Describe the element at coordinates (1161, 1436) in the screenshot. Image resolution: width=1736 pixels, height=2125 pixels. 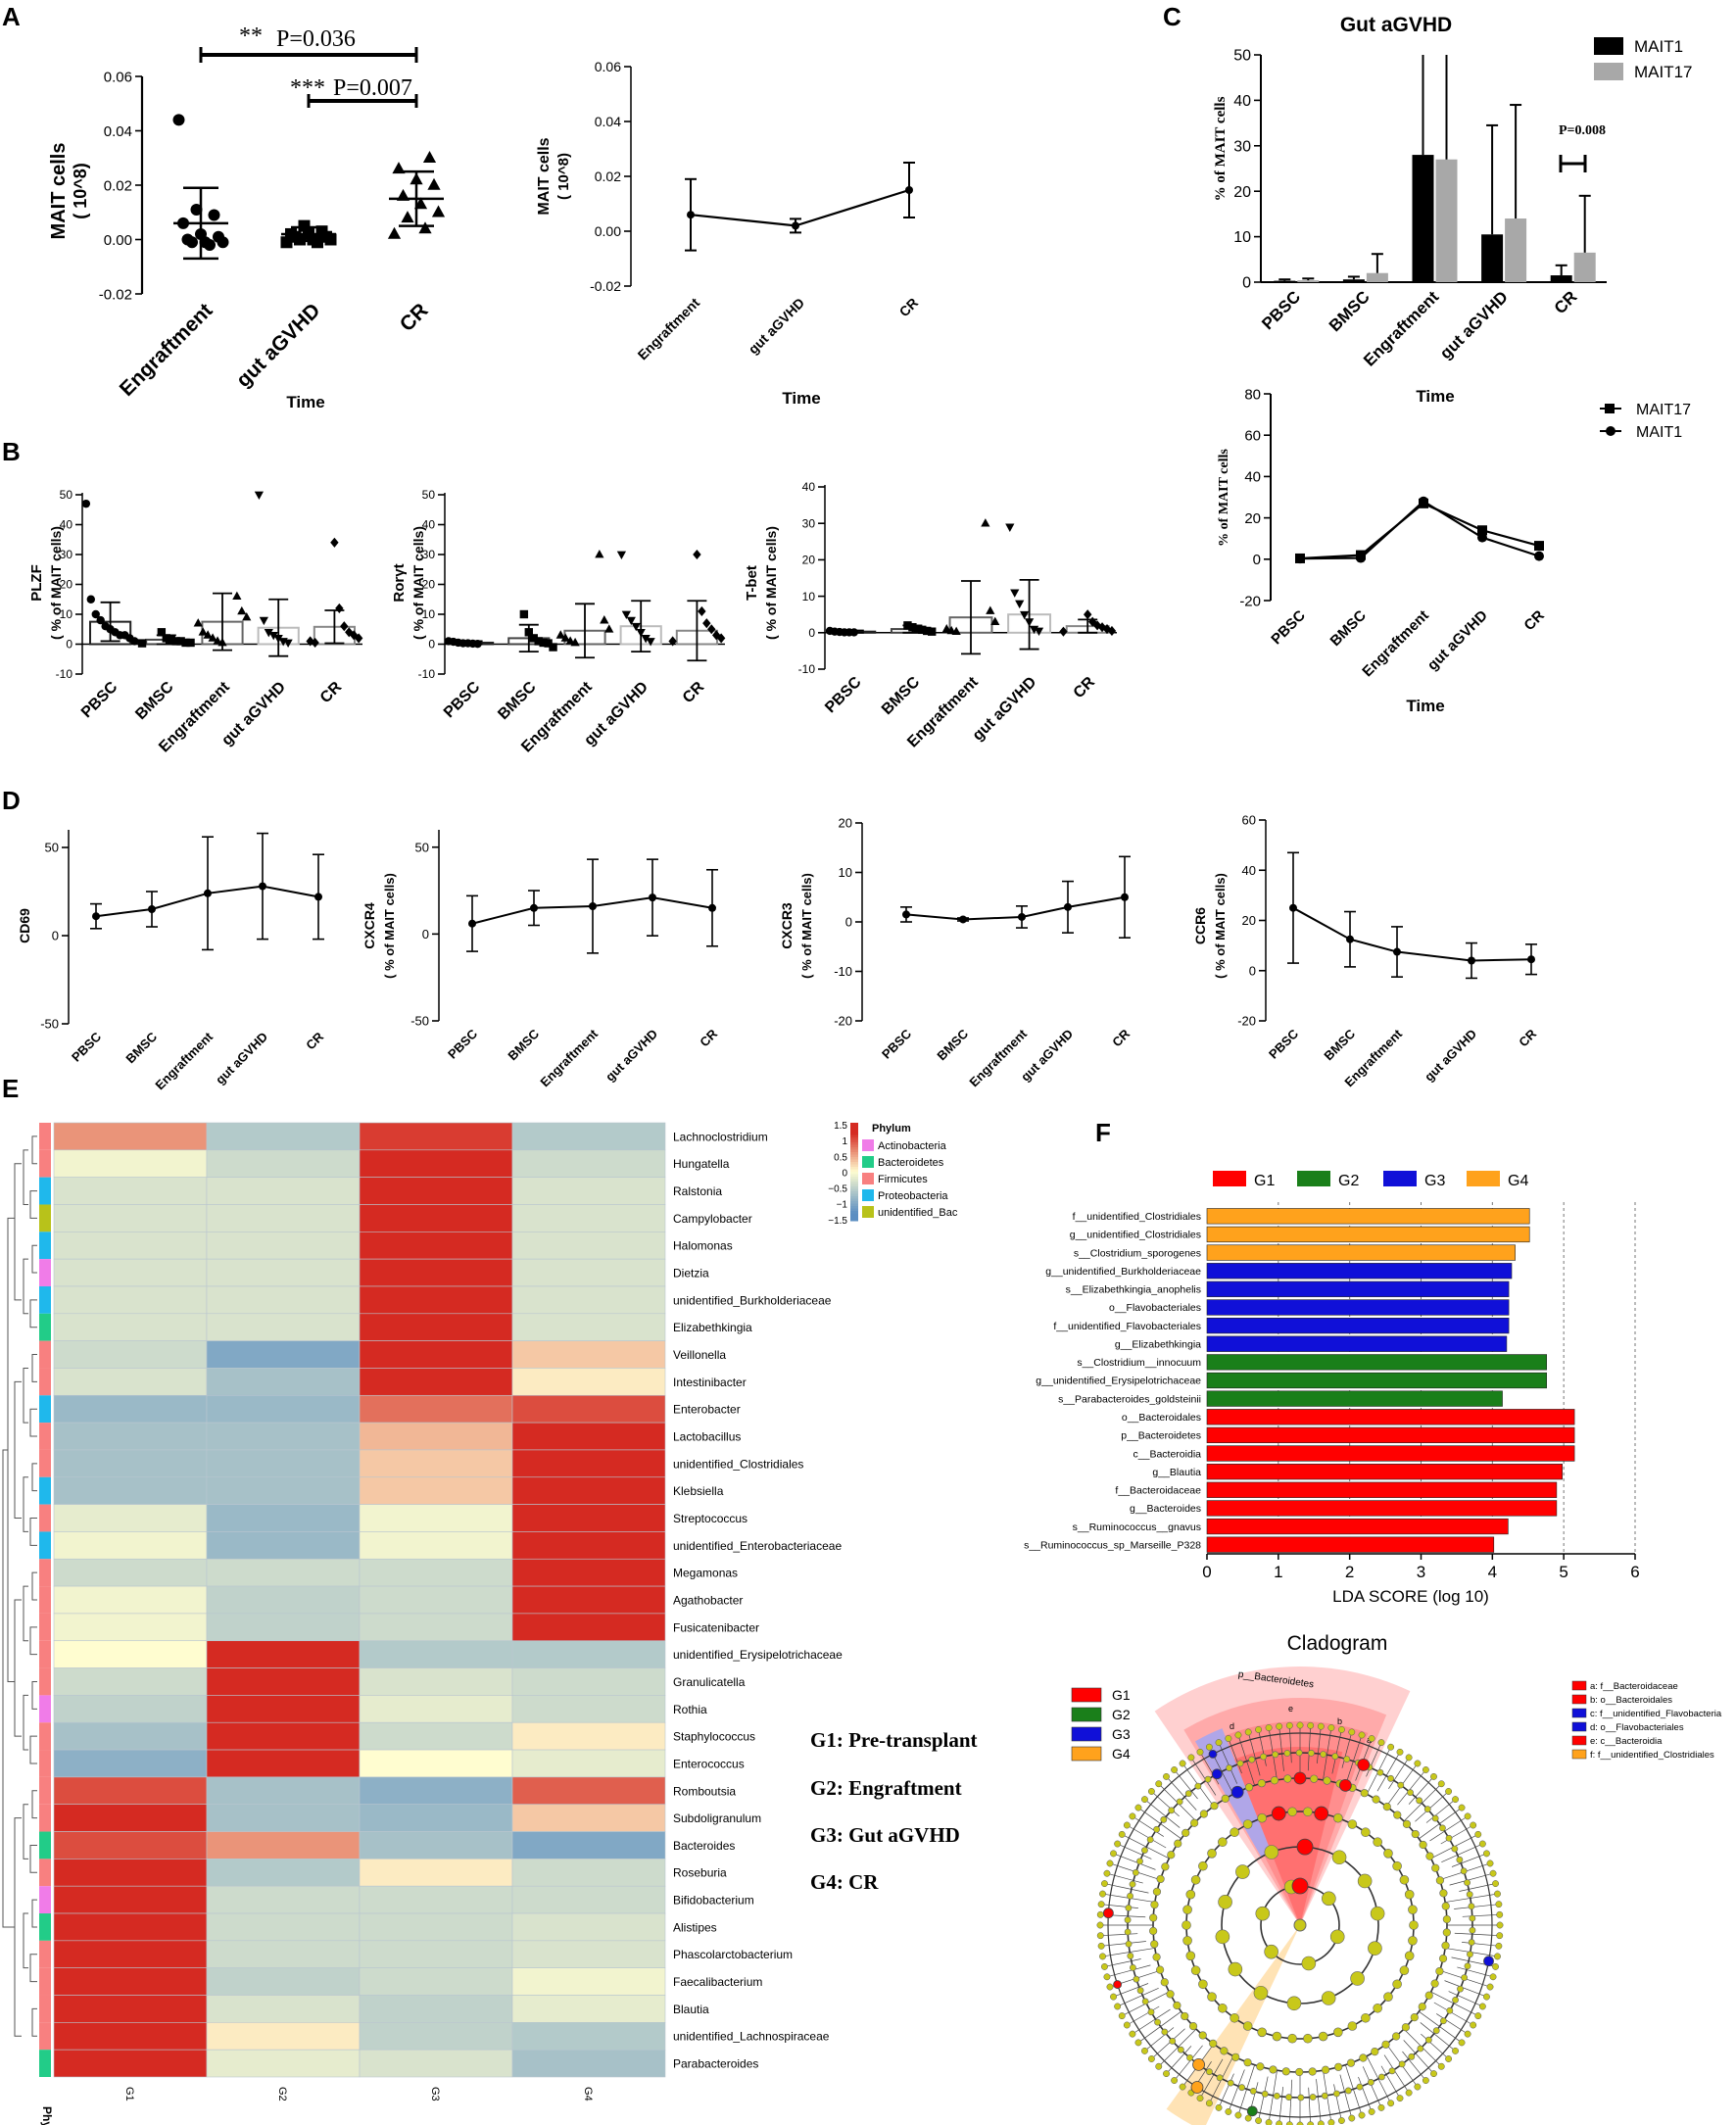
I see `lda-bar-label-12: p__Bacteroidetes` at that location.